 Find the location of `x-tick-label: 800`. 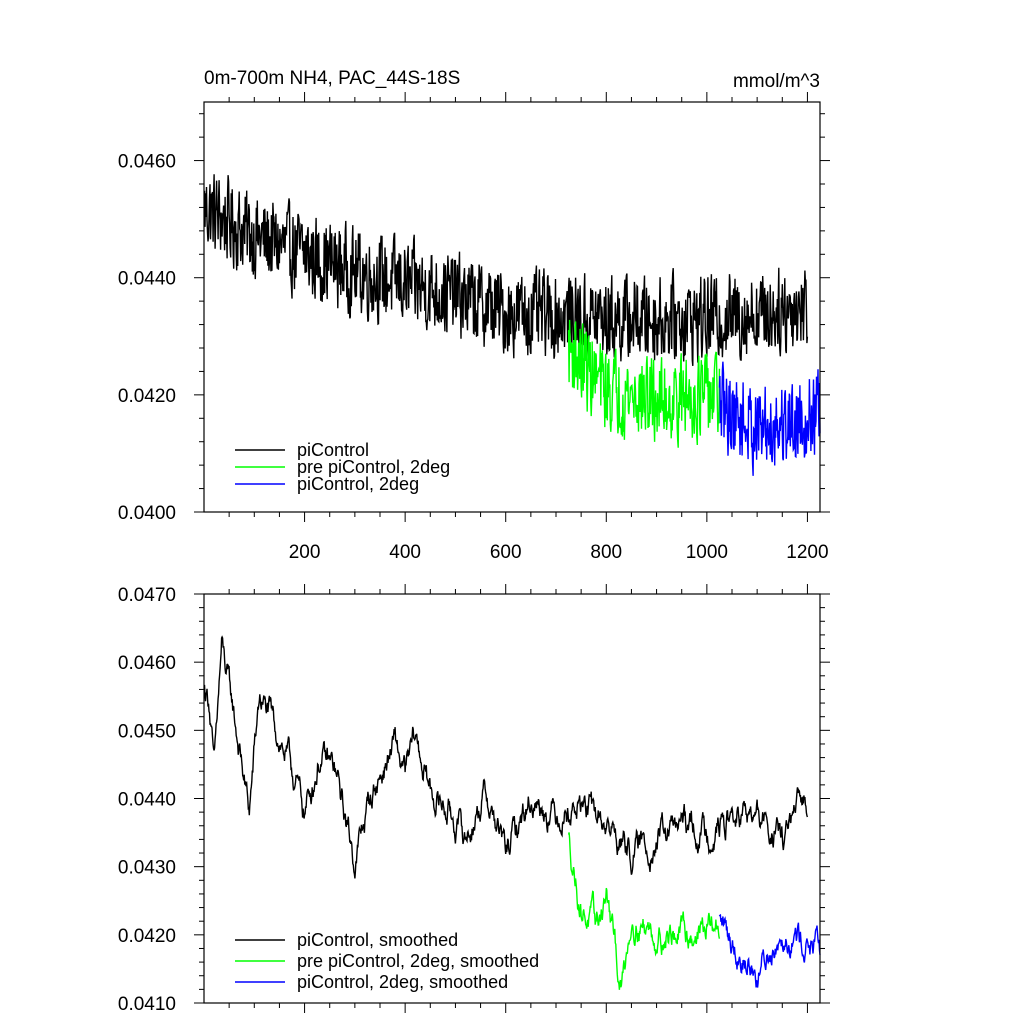

x-tick-label: 800 is located at coordinates (606, 552).